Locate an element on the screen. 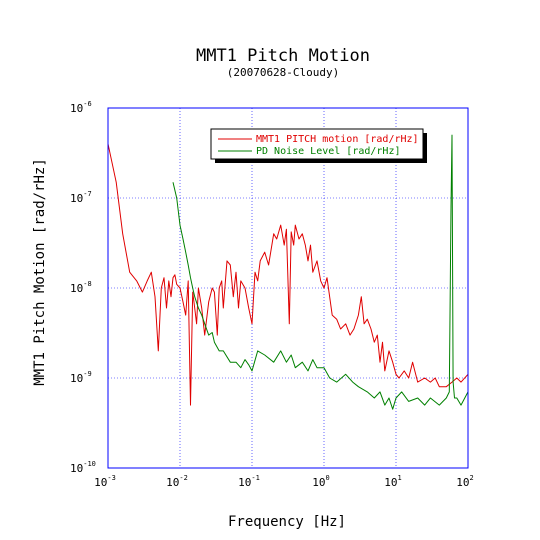 The height and width of the screenshot is (540, 540). y-tick-label: 10⁻⁸ is located at coordinates (81, 287).